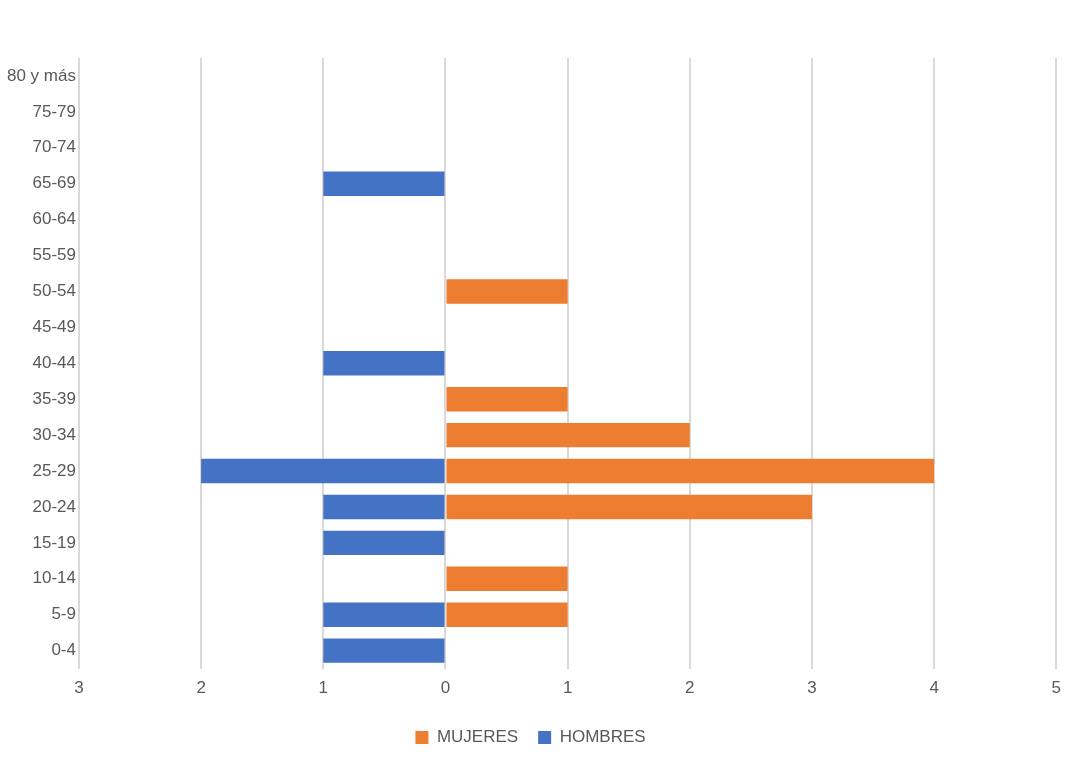 Image resolution: width=1071 pixels, height=768 pixels. Describe the element at coordinates (54, 434) in the screenshot. I see `y-tick-label: 30-34` at that location.